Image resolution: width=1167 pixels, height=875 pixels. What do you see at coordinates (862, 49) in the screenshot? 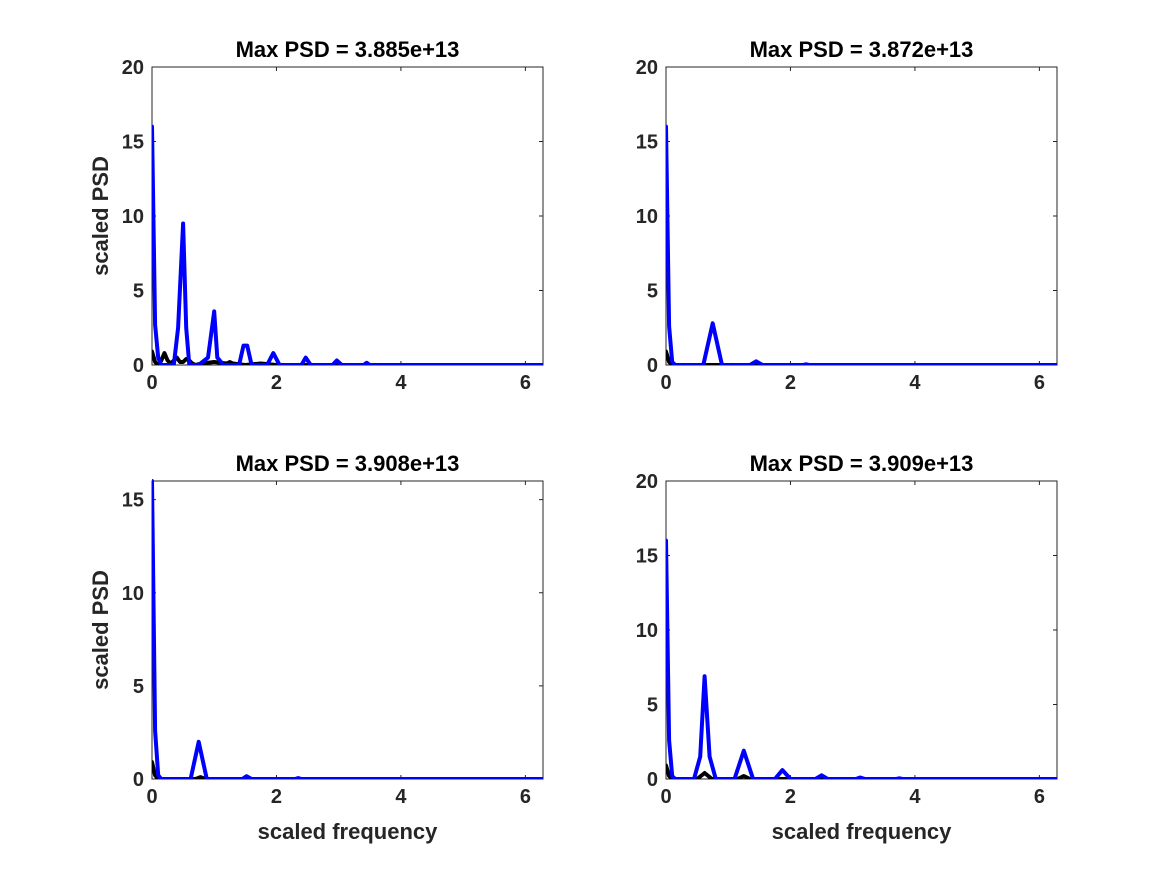
I see `subplot-title: Max PSD = 3.872e+13` at bounding box center [862, 49].